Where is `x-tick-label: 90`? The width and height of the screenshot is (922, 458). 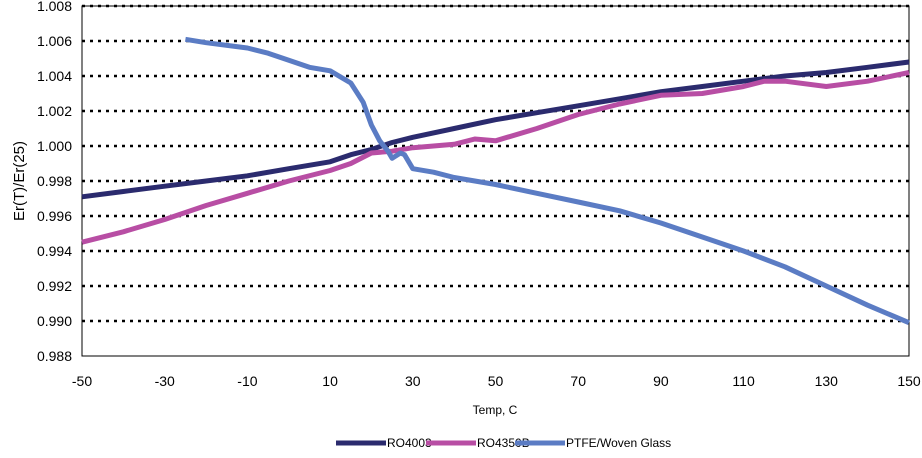
x-tick-label: 90 is located at coordinates (661, 381).